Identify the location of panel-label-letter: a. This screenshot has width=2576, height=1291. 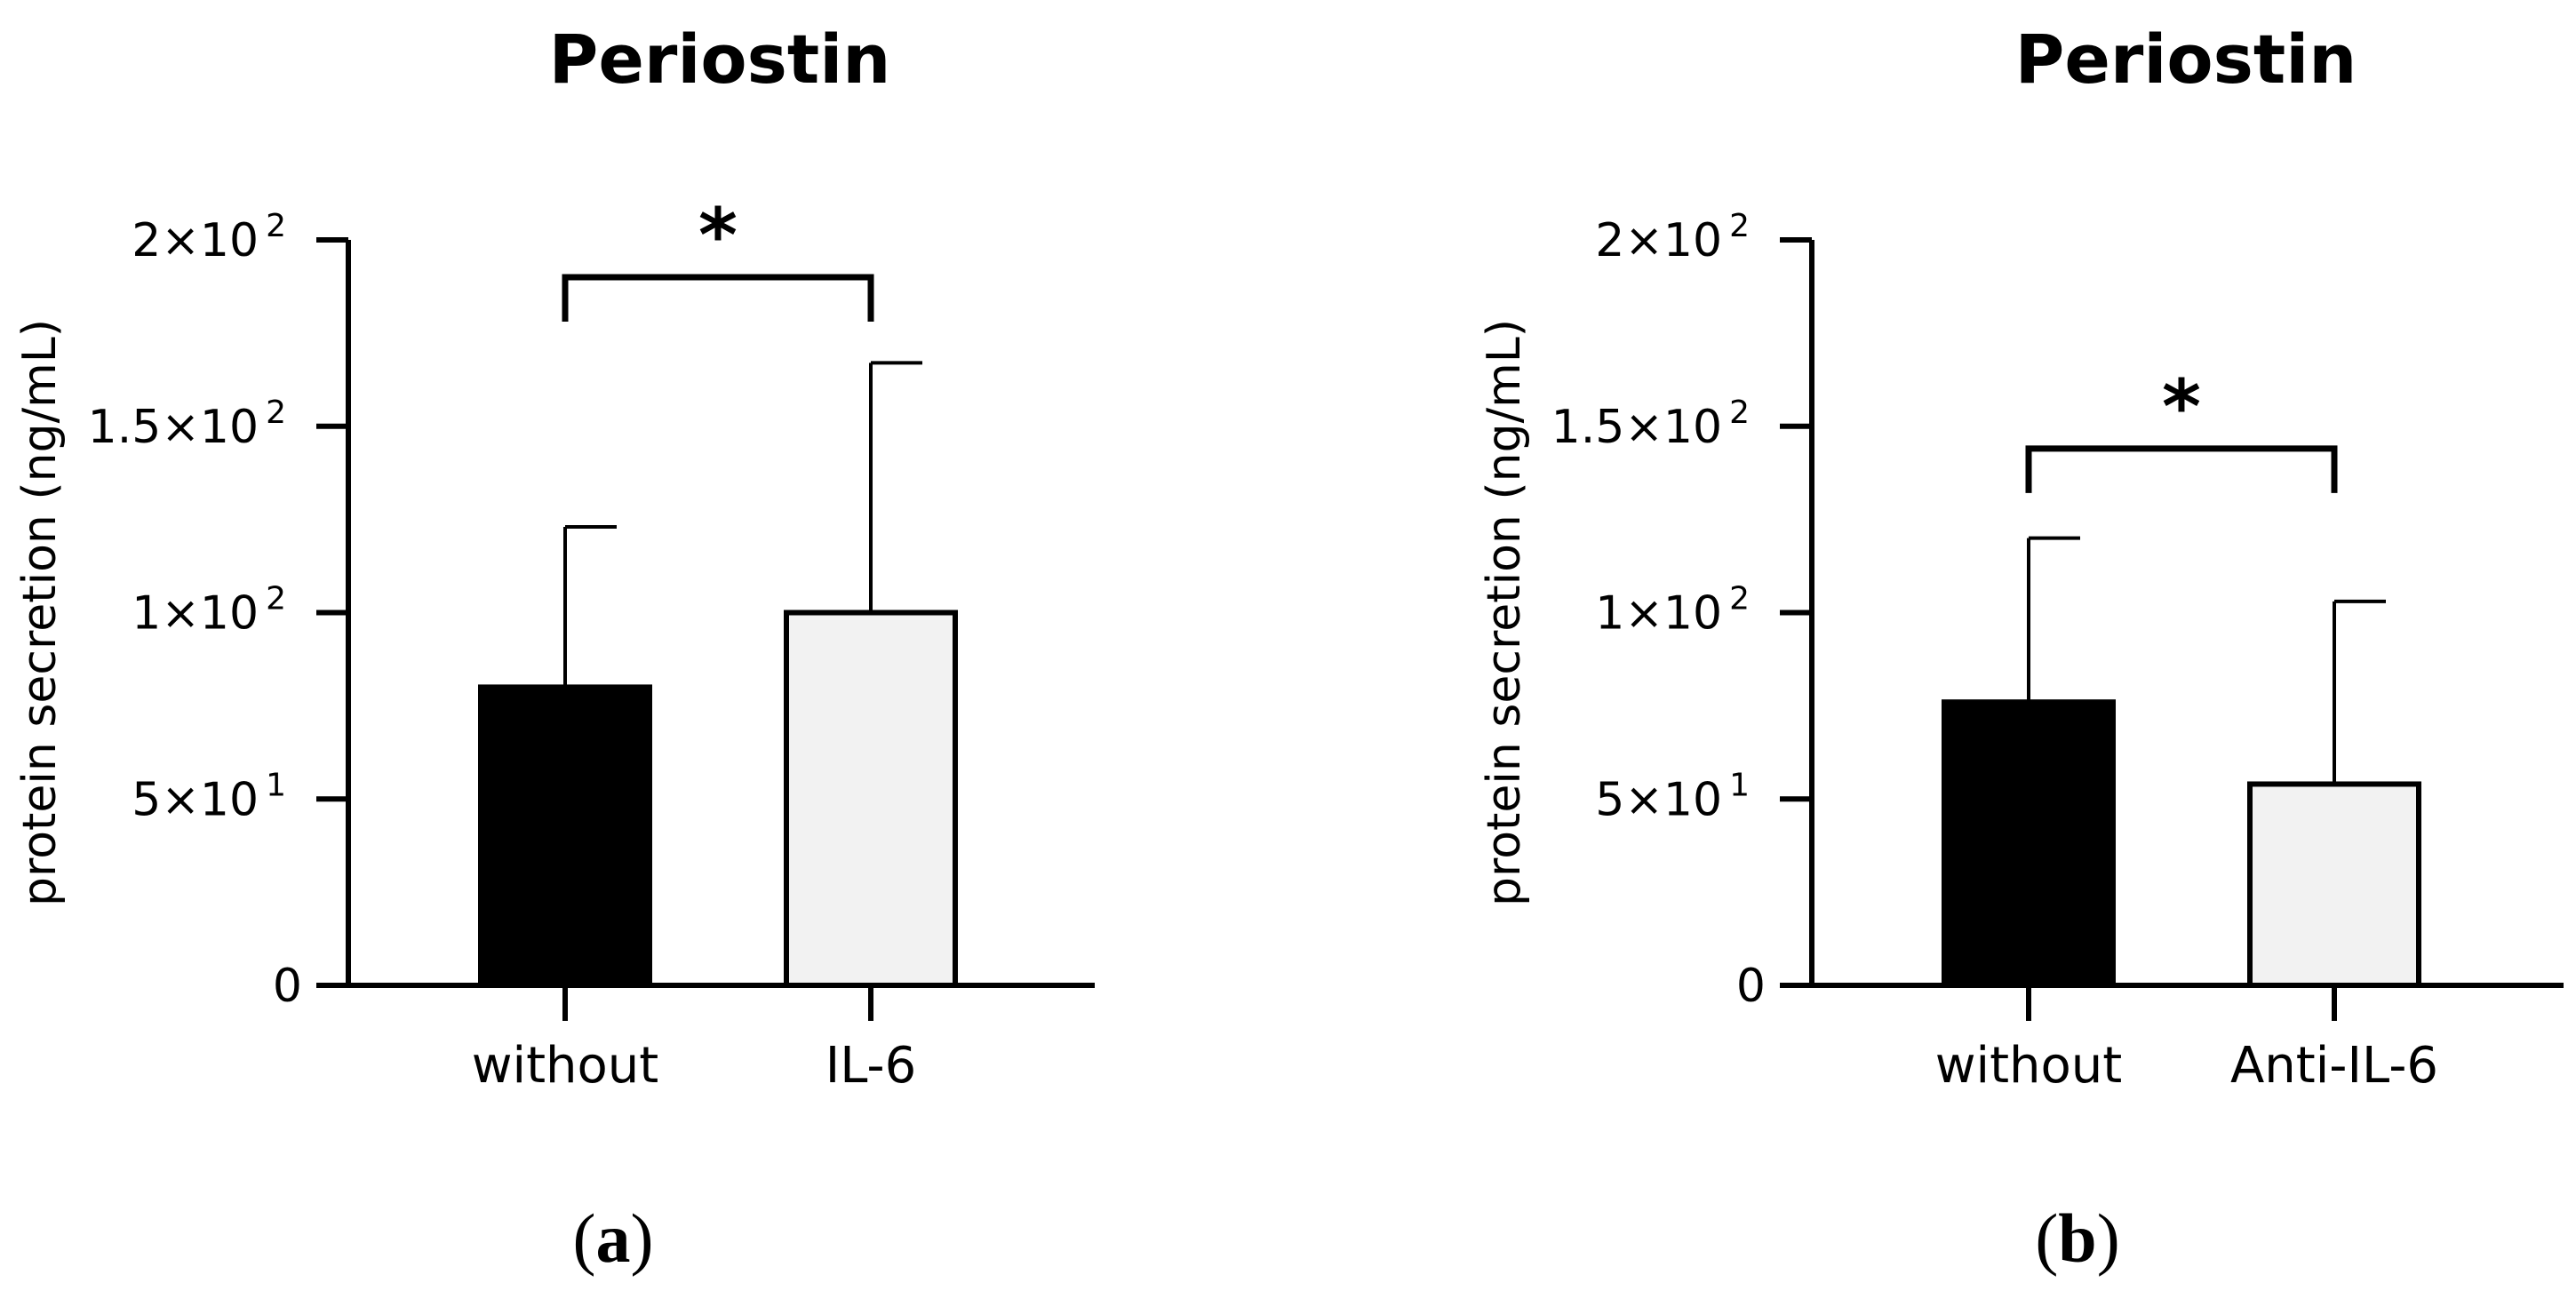
(613, 1238).